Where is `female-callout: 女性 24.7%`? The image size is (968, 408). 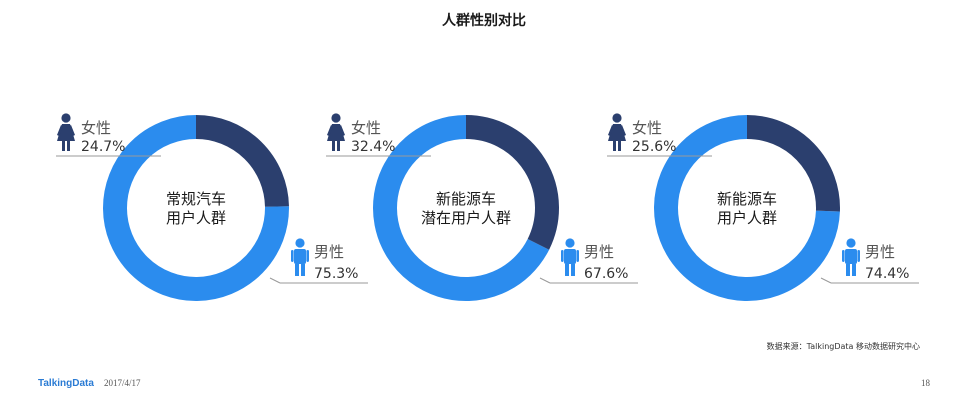 female-callout: 女性 24.7% is located at coordinates (108, 135).